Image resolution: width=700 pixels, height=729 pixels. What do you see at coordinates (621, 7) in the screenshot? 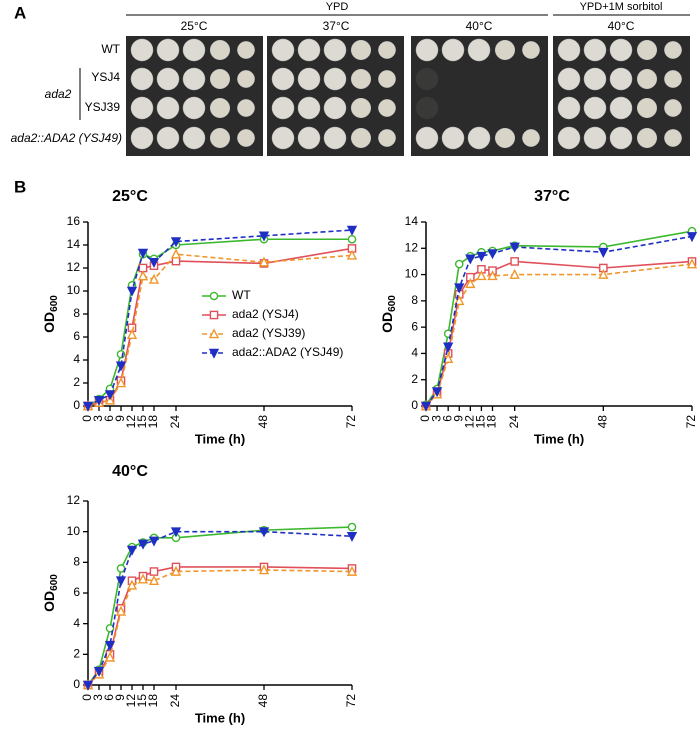
I see `header: YPD+1M sorbitol` at bounding box center [621, 7].